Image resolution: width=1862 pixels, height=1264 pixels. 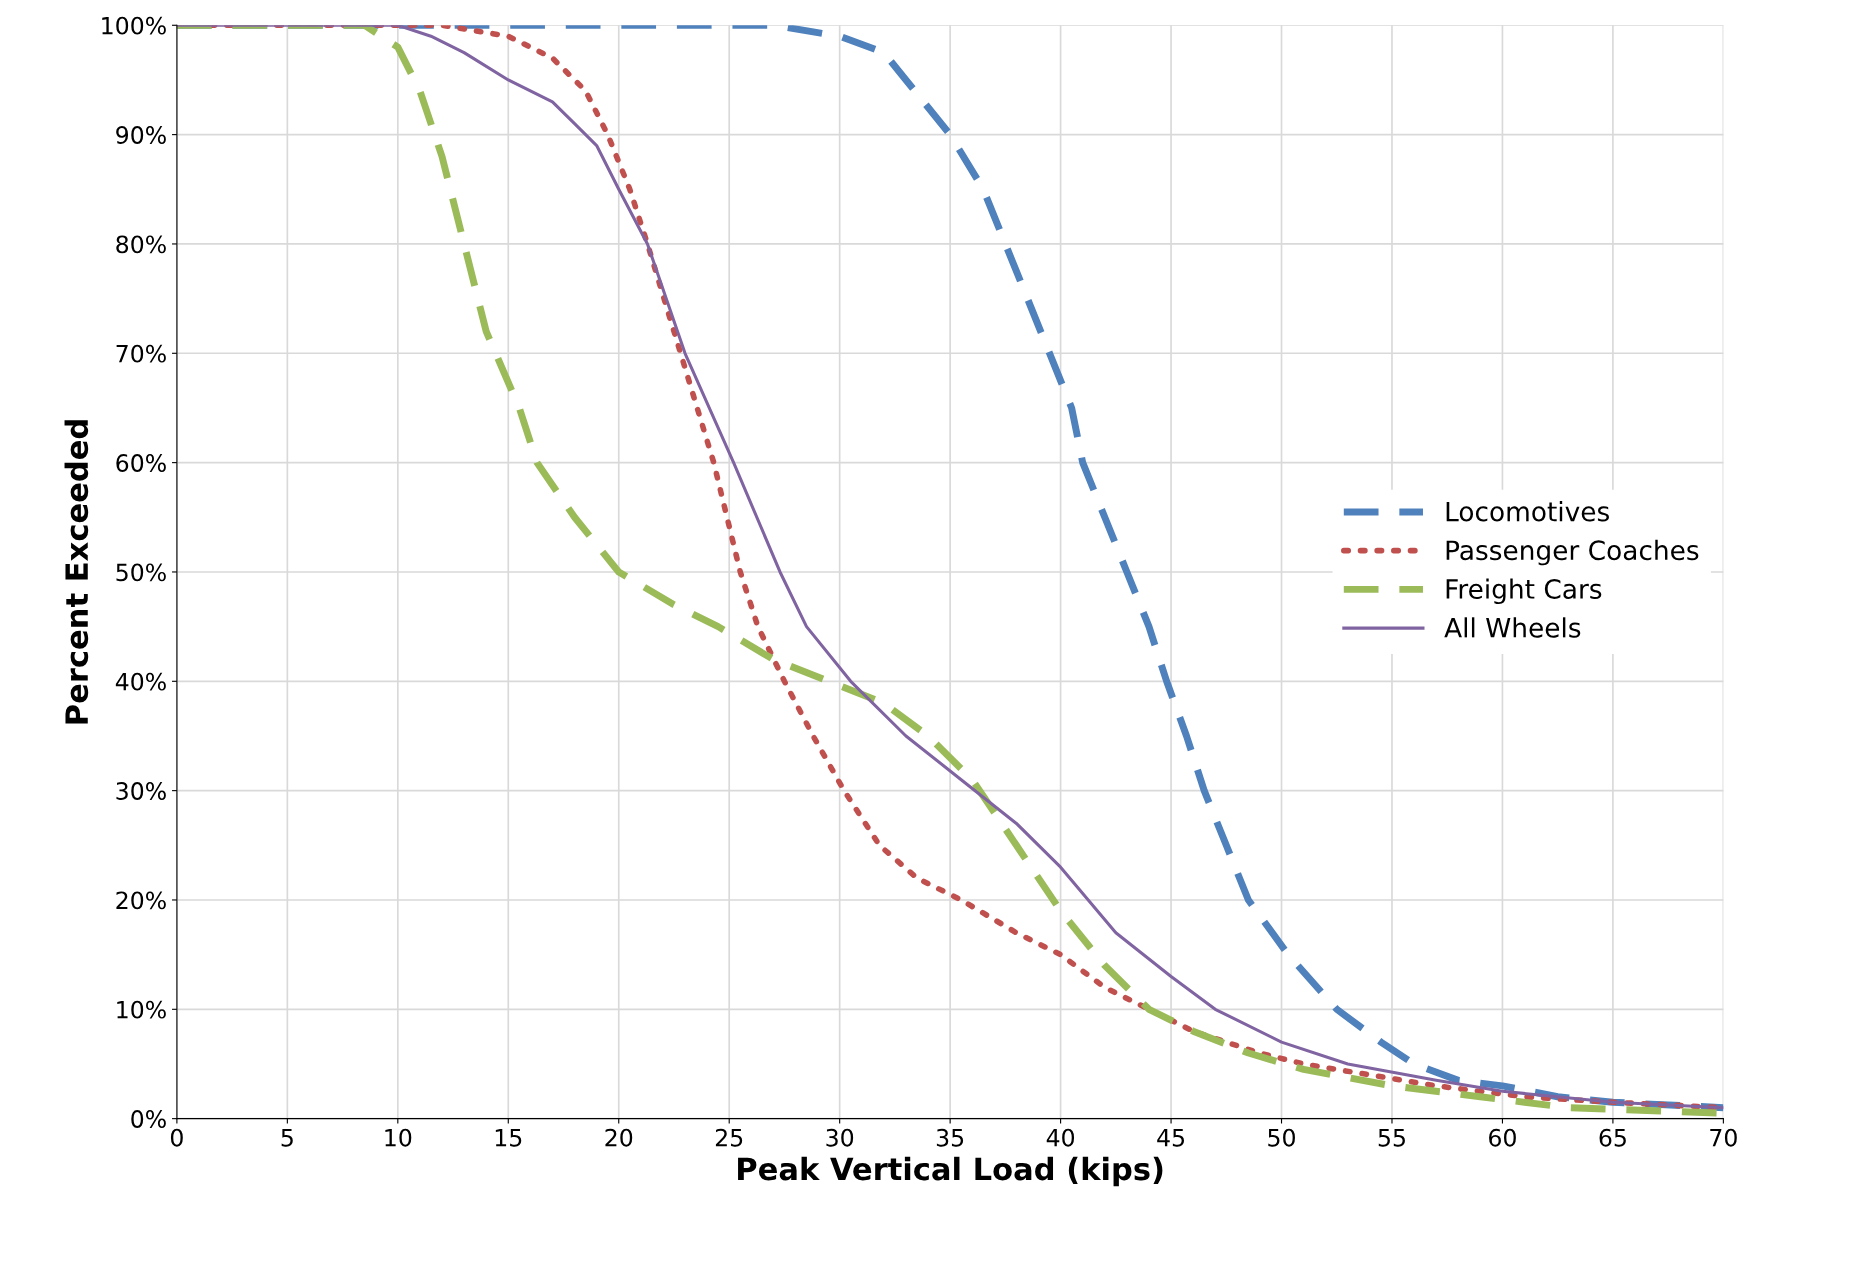 What do you see at coordinates (141, 900) in the screenshot?
I see `y-tick-label: 20%` at bounding box center [141, 900].